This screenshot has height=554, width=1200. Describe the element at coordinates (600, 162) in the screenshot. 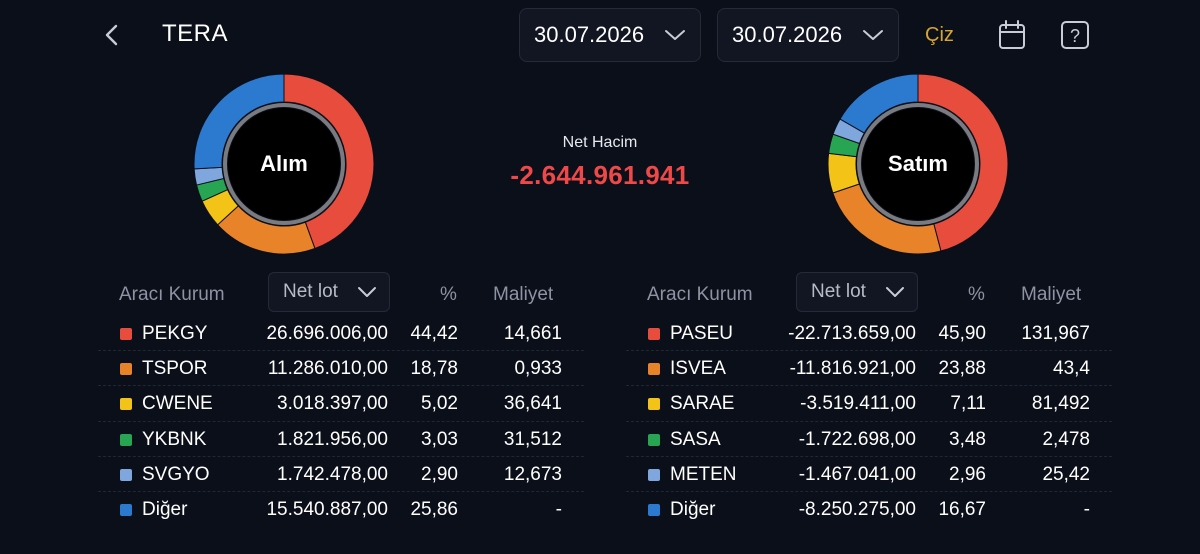

I see `net-volume: Net Hacim -2.644.961.941` at that location.